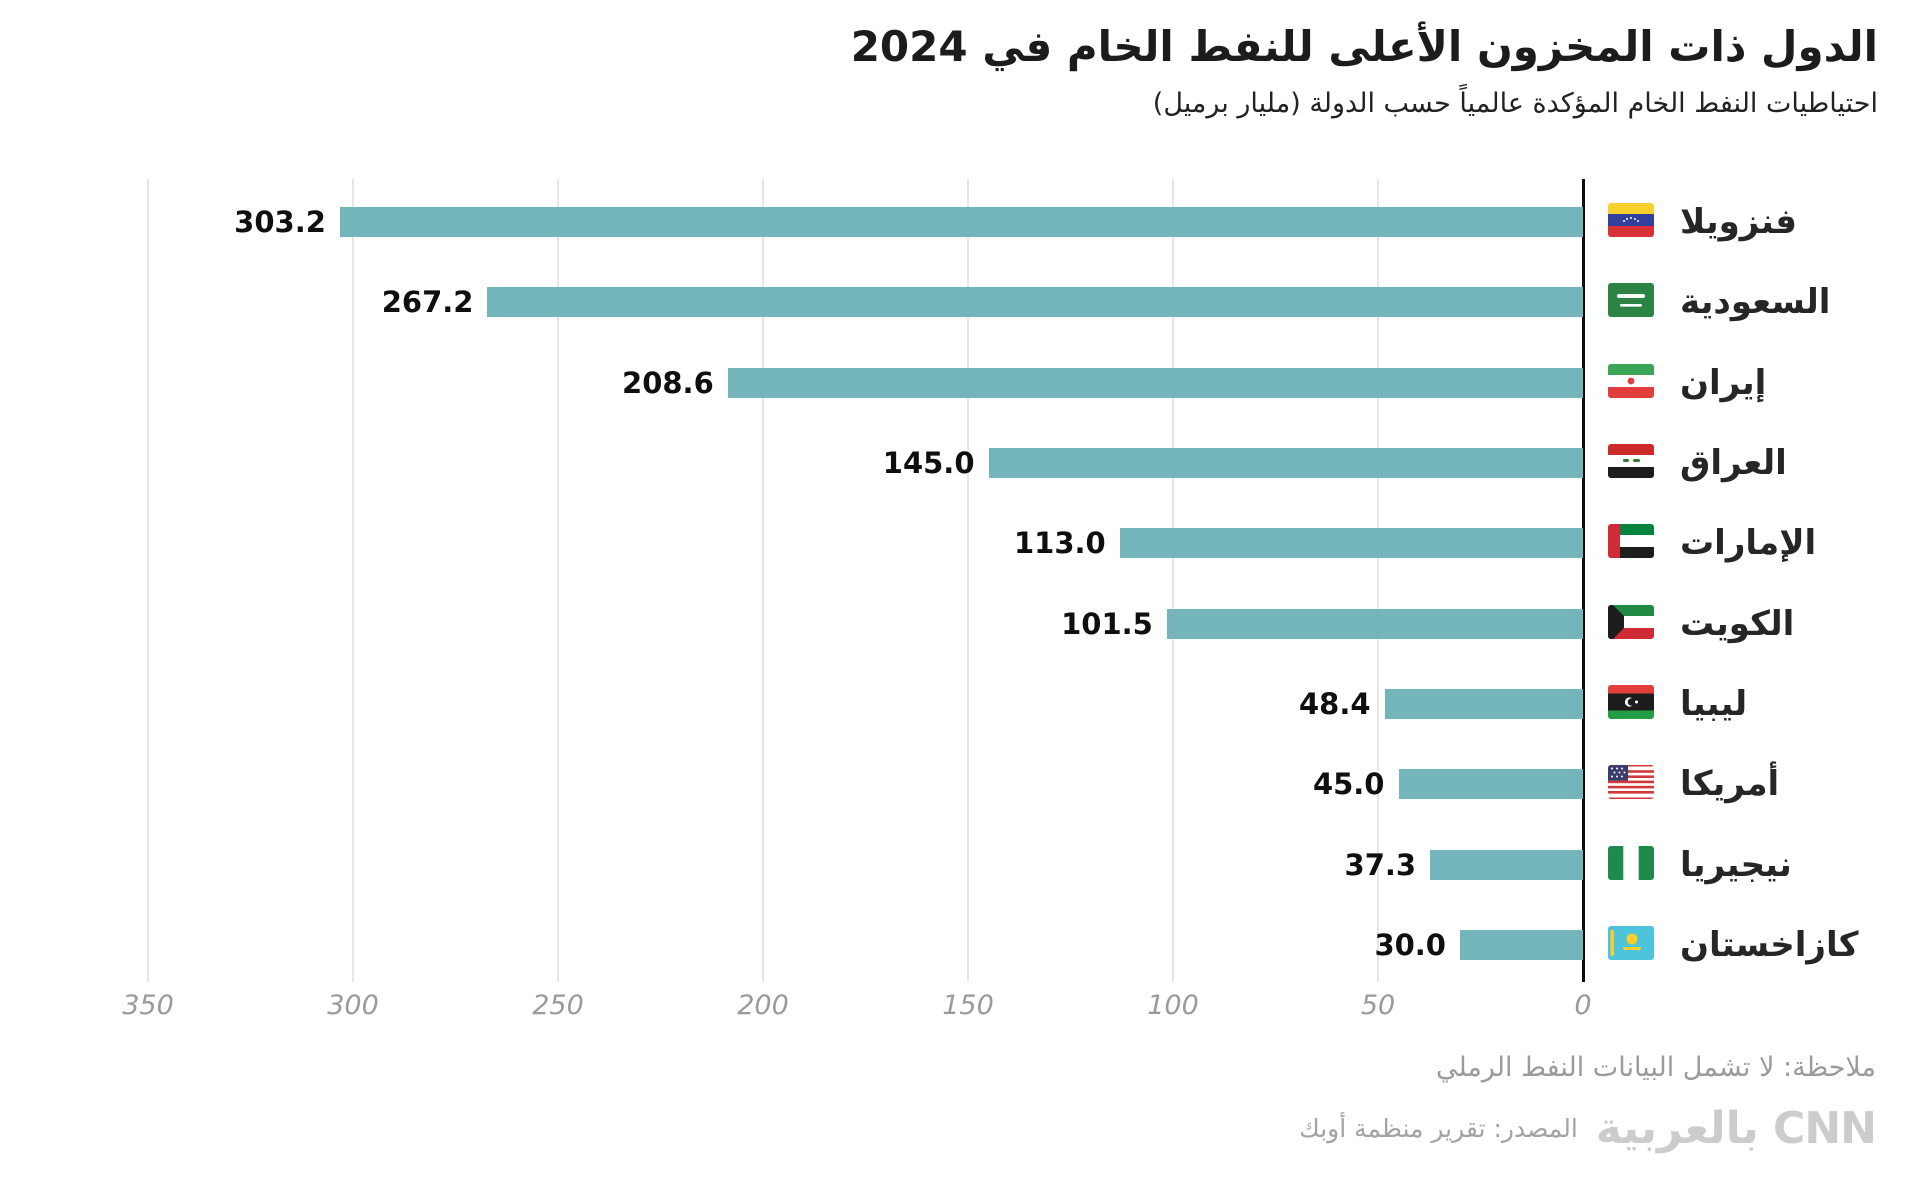 This screenshot has width=1920, height=1177. I want to click on country-row-kazakhstan: كازاخستان, so click(1733, 945).